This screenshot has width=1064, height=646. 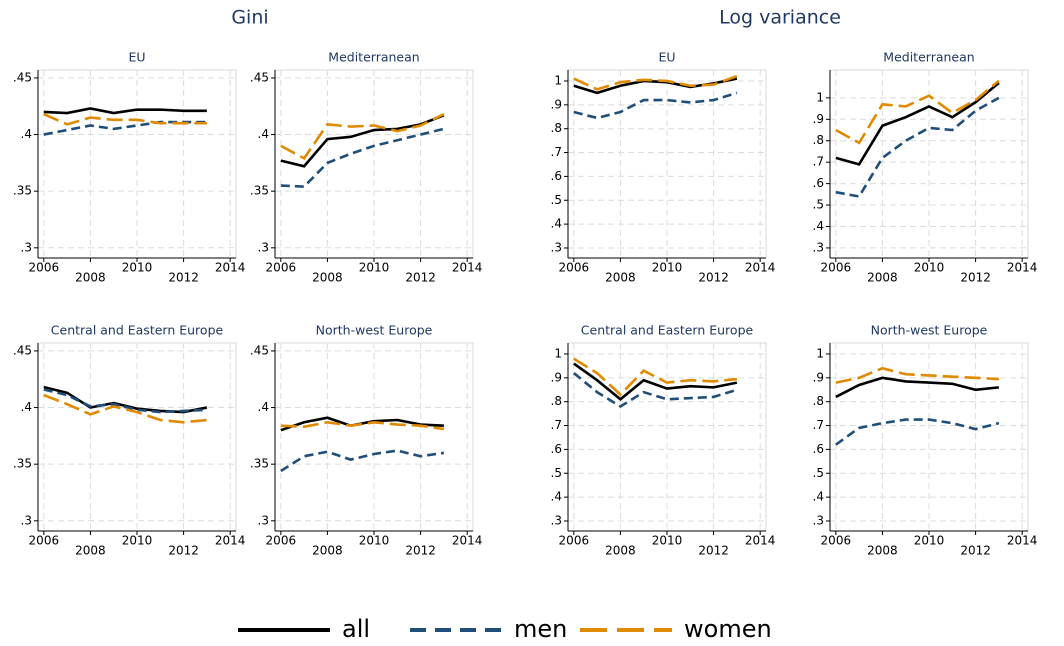 I want to click on legend-label: men, so click(x=540, y=629).